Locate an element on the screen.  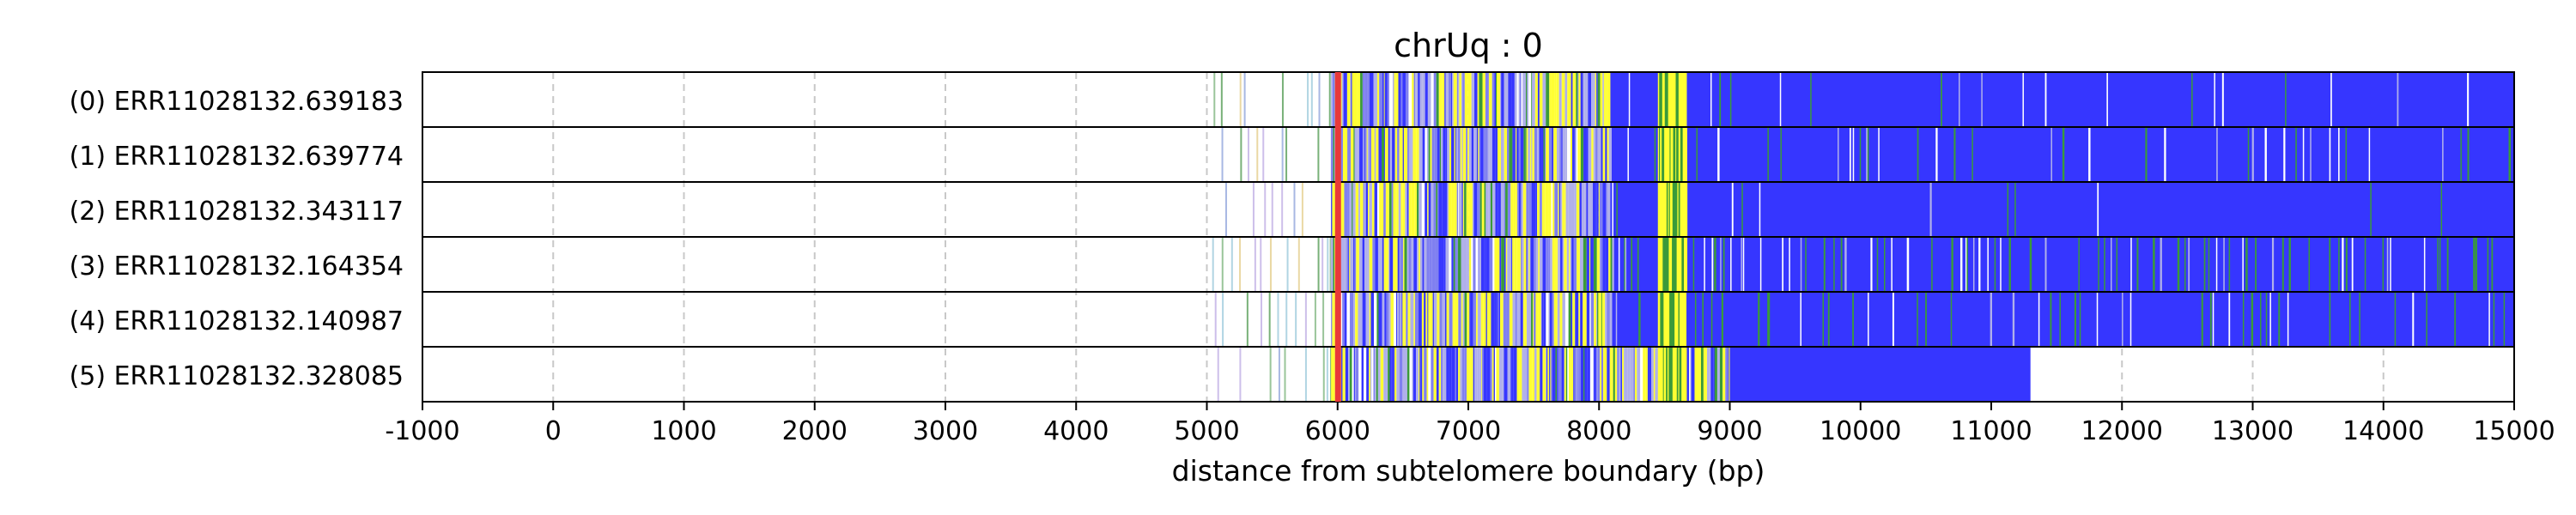
x-tick-label-12: 11000 is located at coordinates (1991, 431).